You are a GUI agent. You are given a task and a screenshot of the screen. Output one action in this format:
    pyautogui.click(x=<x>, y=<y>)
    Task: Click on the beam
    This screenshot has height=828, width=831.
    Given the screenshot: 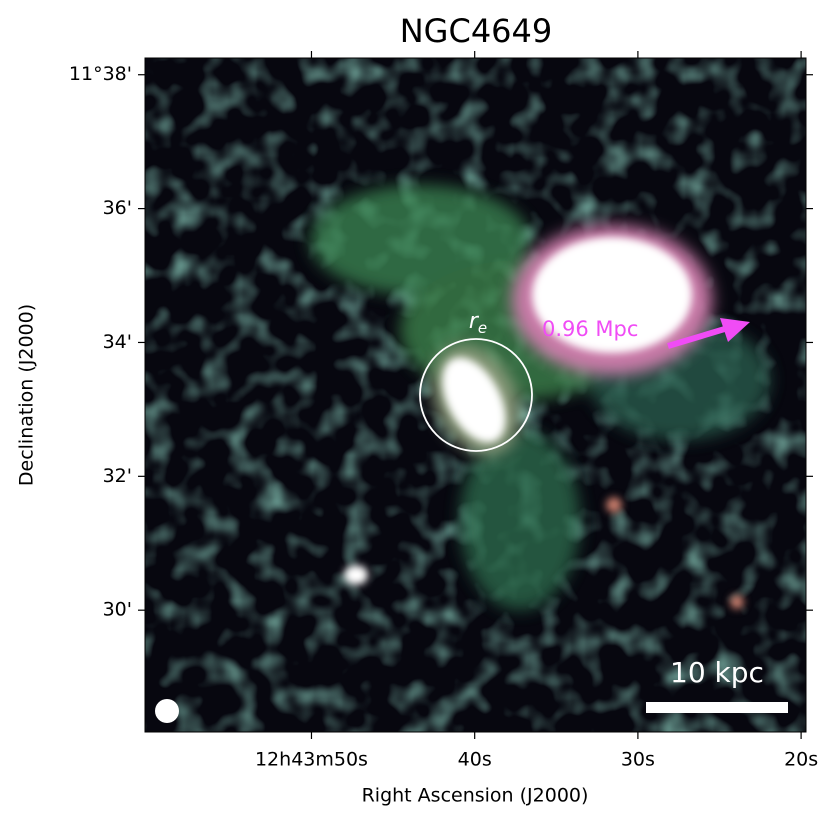 What is the action you would take?
    pyautogui.click(x=167, y=711)
    